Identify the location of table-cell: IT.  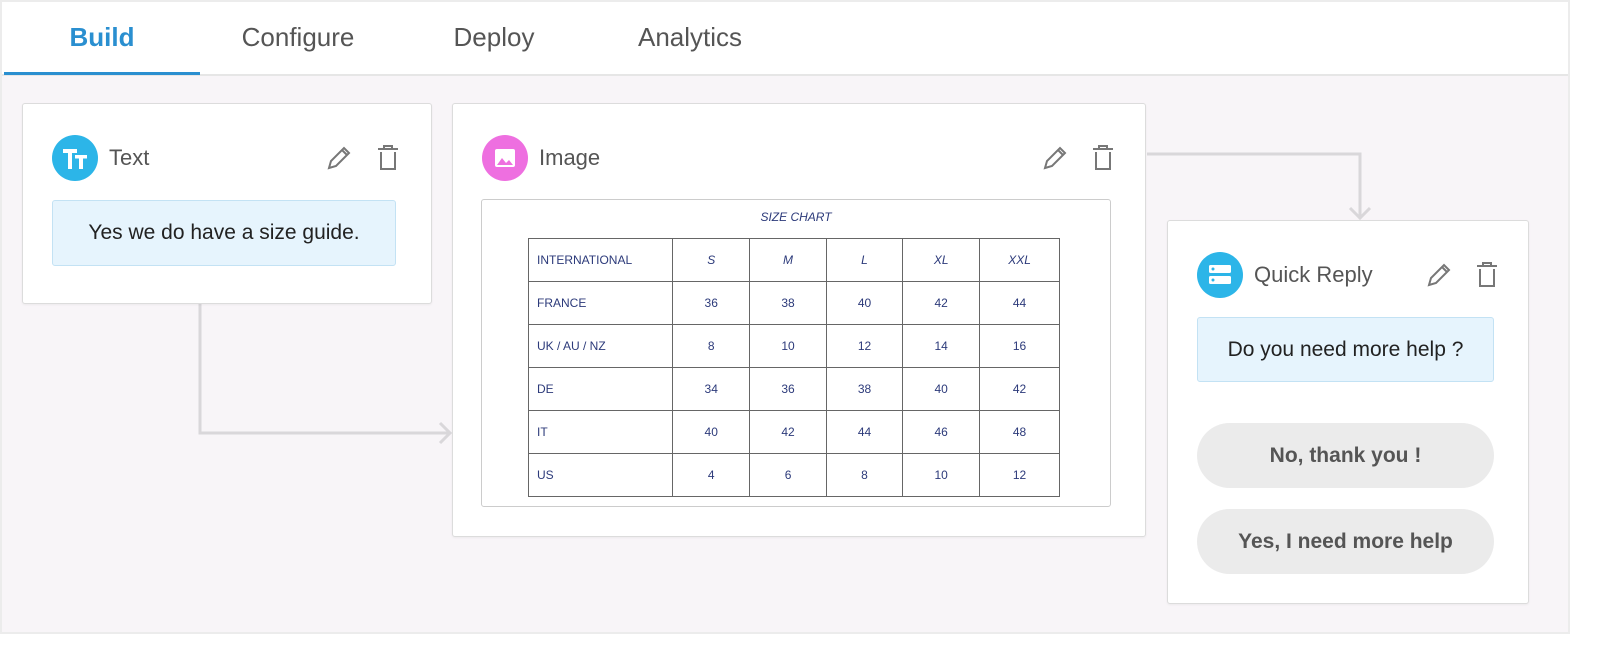
(600, 432).